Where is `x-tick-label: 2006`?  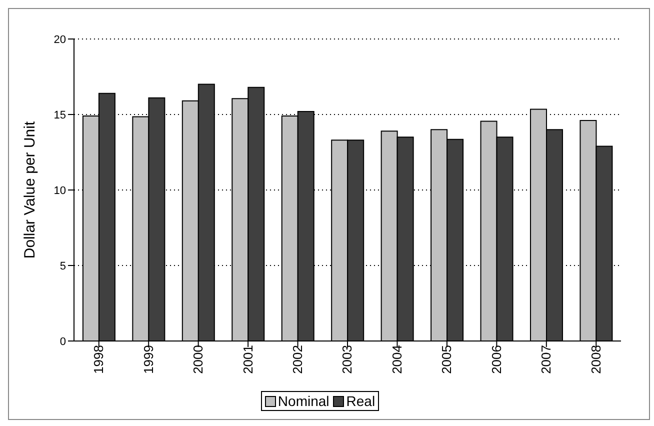
x-tick-label: 2006 is located at coordinates (496, 359).